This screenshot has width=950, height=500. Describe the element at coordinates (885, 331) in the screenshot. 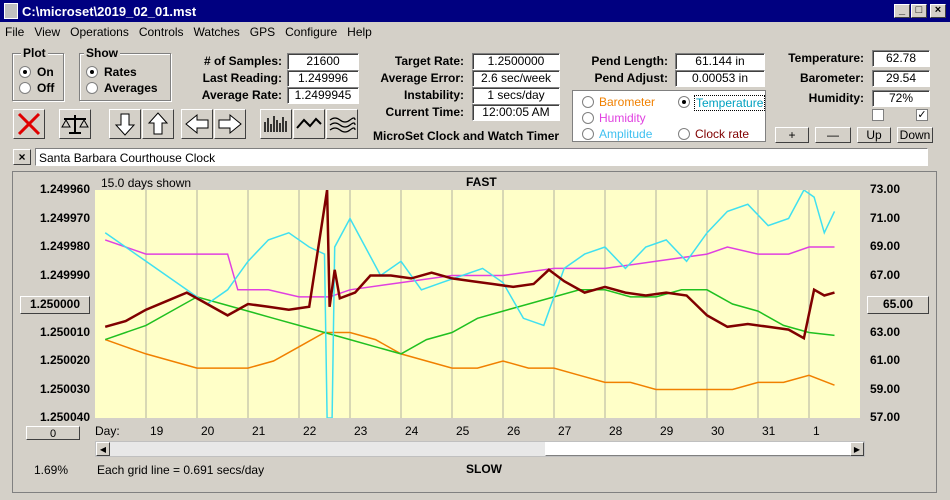

I see `right-tick-label: 63.00` at that location.